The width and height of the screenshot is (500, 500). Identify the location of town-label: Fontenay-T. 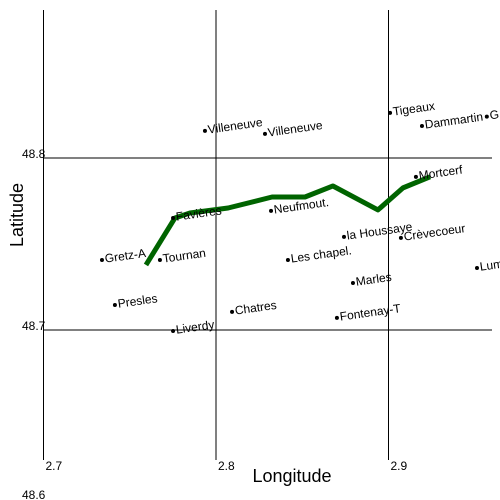
(370, 312).